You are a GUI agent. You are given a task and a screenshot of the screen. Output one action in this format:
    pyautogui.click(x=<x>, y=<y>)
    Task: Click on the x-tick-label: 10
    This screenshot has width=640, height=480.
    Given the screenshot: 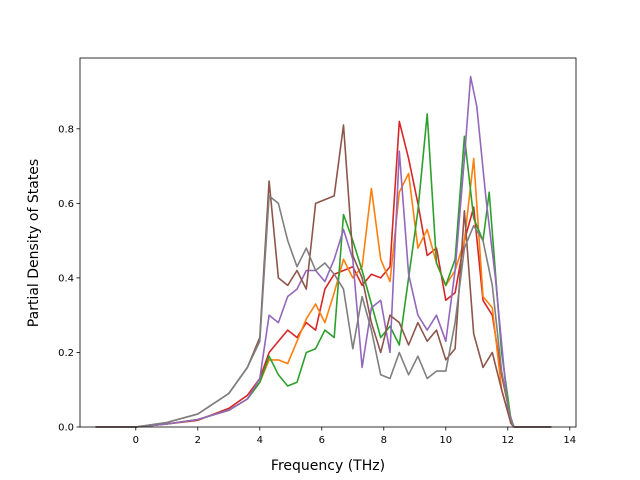 What is the action you would take?
    pyautogui.click(x=445, y=440)
    